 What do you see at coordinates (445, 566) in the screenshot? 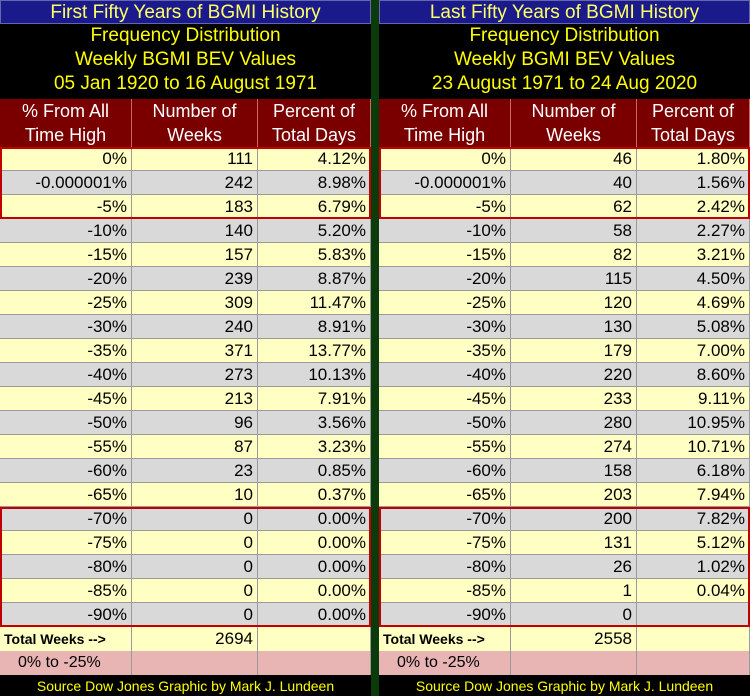
I see `pct-from-ath-cell: -80%` at bounding box center [445, 566].